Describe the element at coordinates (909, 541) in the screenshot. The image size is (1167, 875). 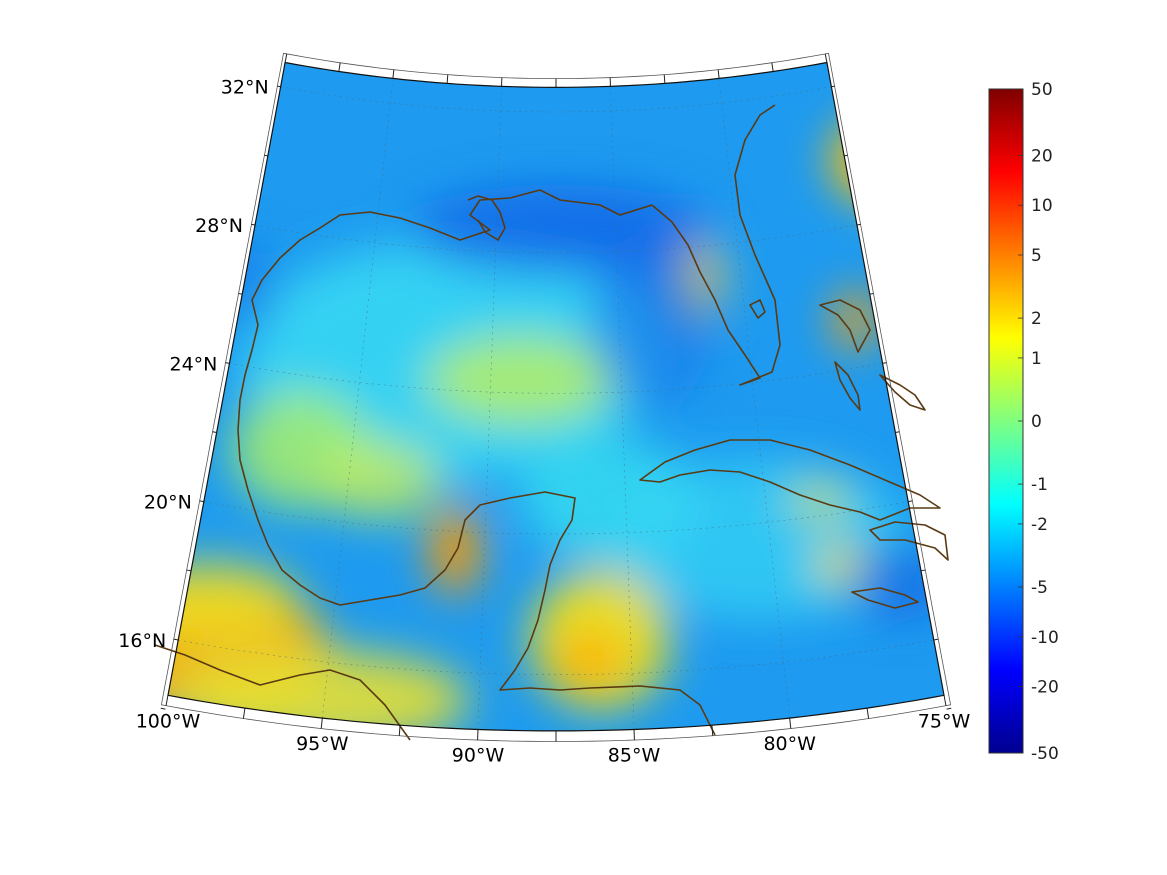
I see `hispaniola-coastline` at that location.